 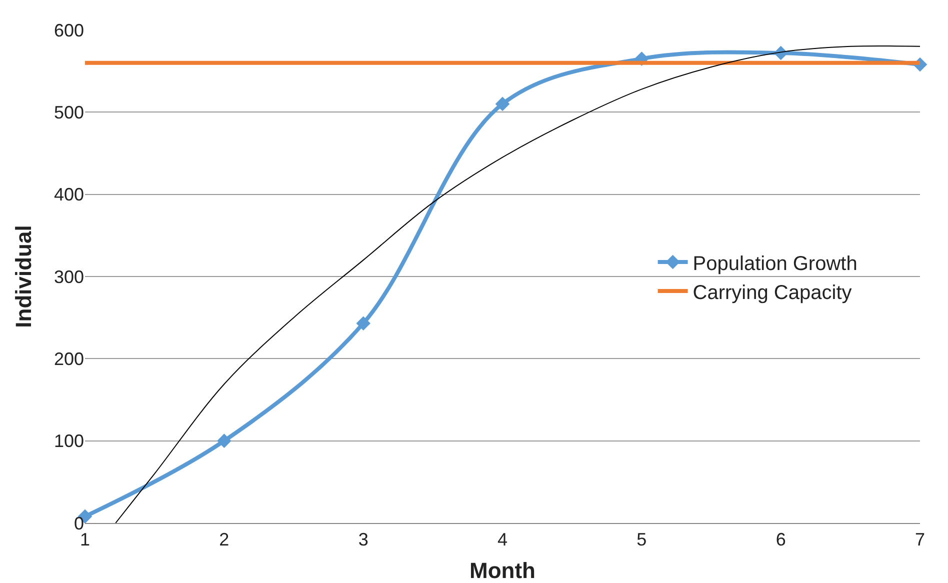 I want to click on x-tick-label: 5, so click(x=641, y=540).